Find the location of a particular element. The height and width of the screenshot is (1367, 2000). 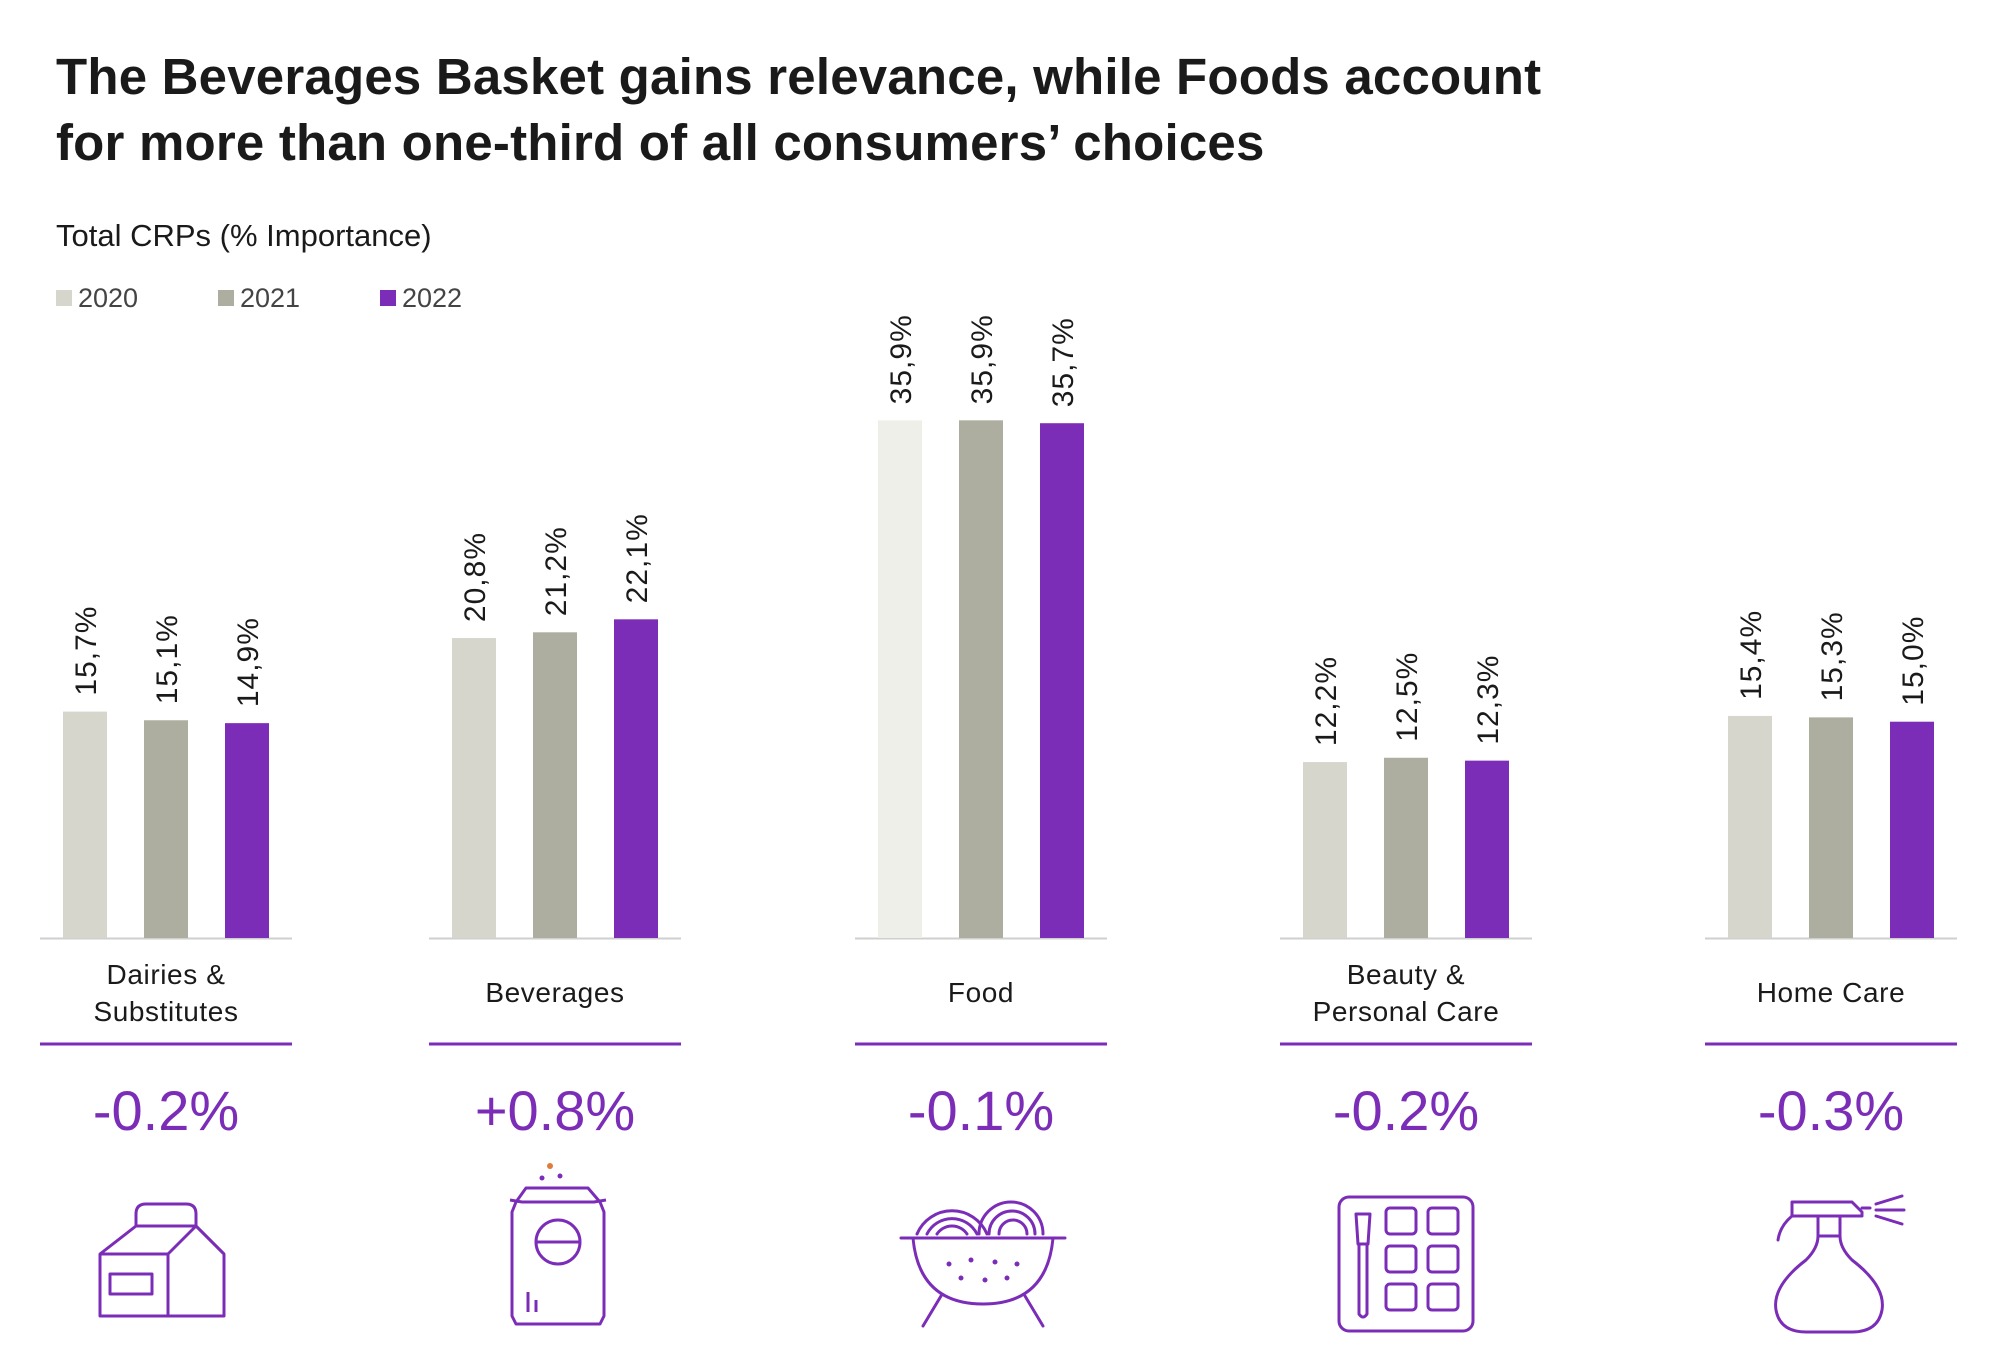

bar-beauty-personal-care-2022 is located at coordinates (1487, 849).